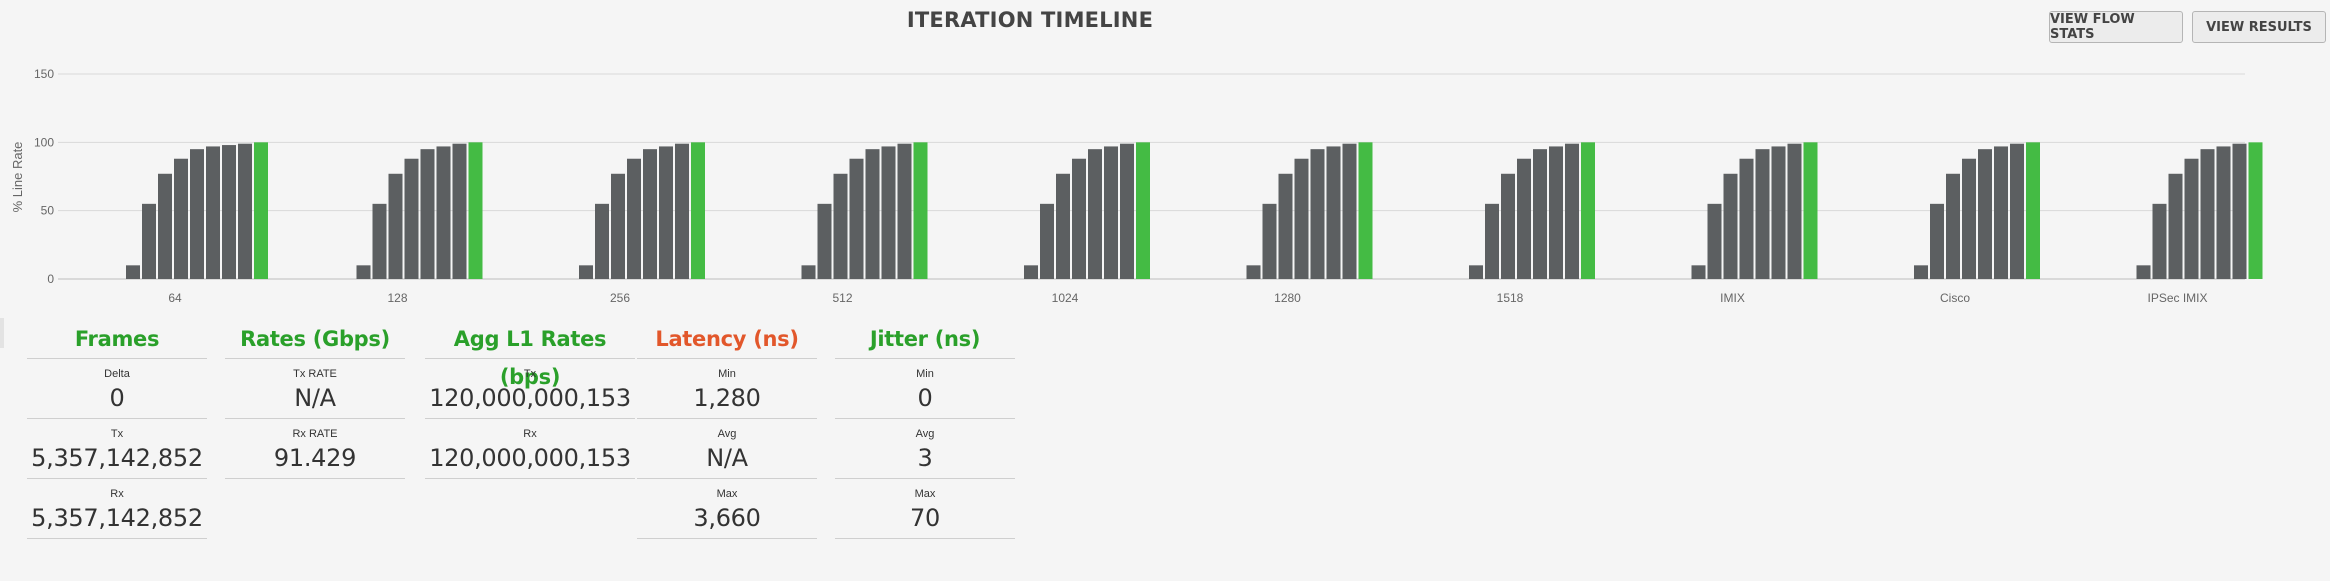 The image size is (2330, 581). Describe the element at coordinates (530, 354) in the screenshot. I see `agg-l1-rates-header: Agg L1 Rates (bps)` at that location.